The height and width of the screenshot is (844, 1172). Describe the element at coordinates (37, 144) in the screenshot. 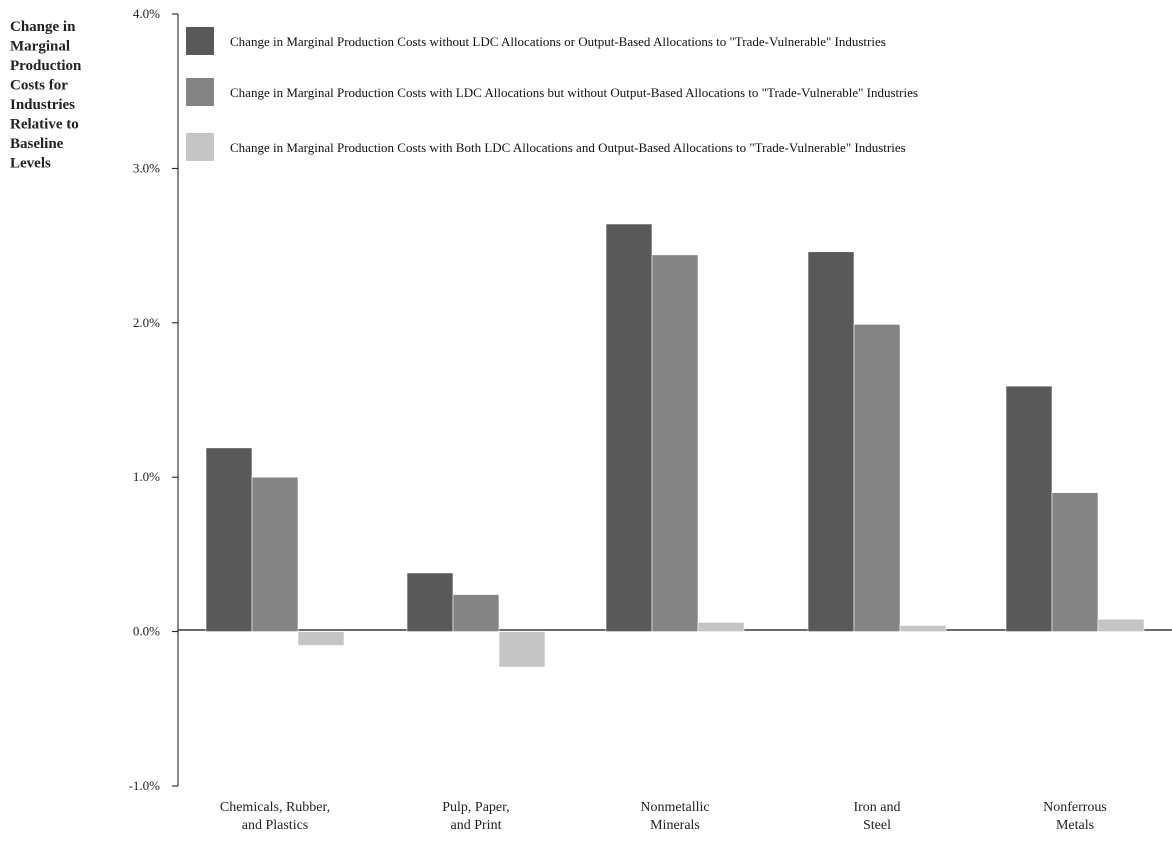

I see `y-axis-label-line: Baseline` at that location.